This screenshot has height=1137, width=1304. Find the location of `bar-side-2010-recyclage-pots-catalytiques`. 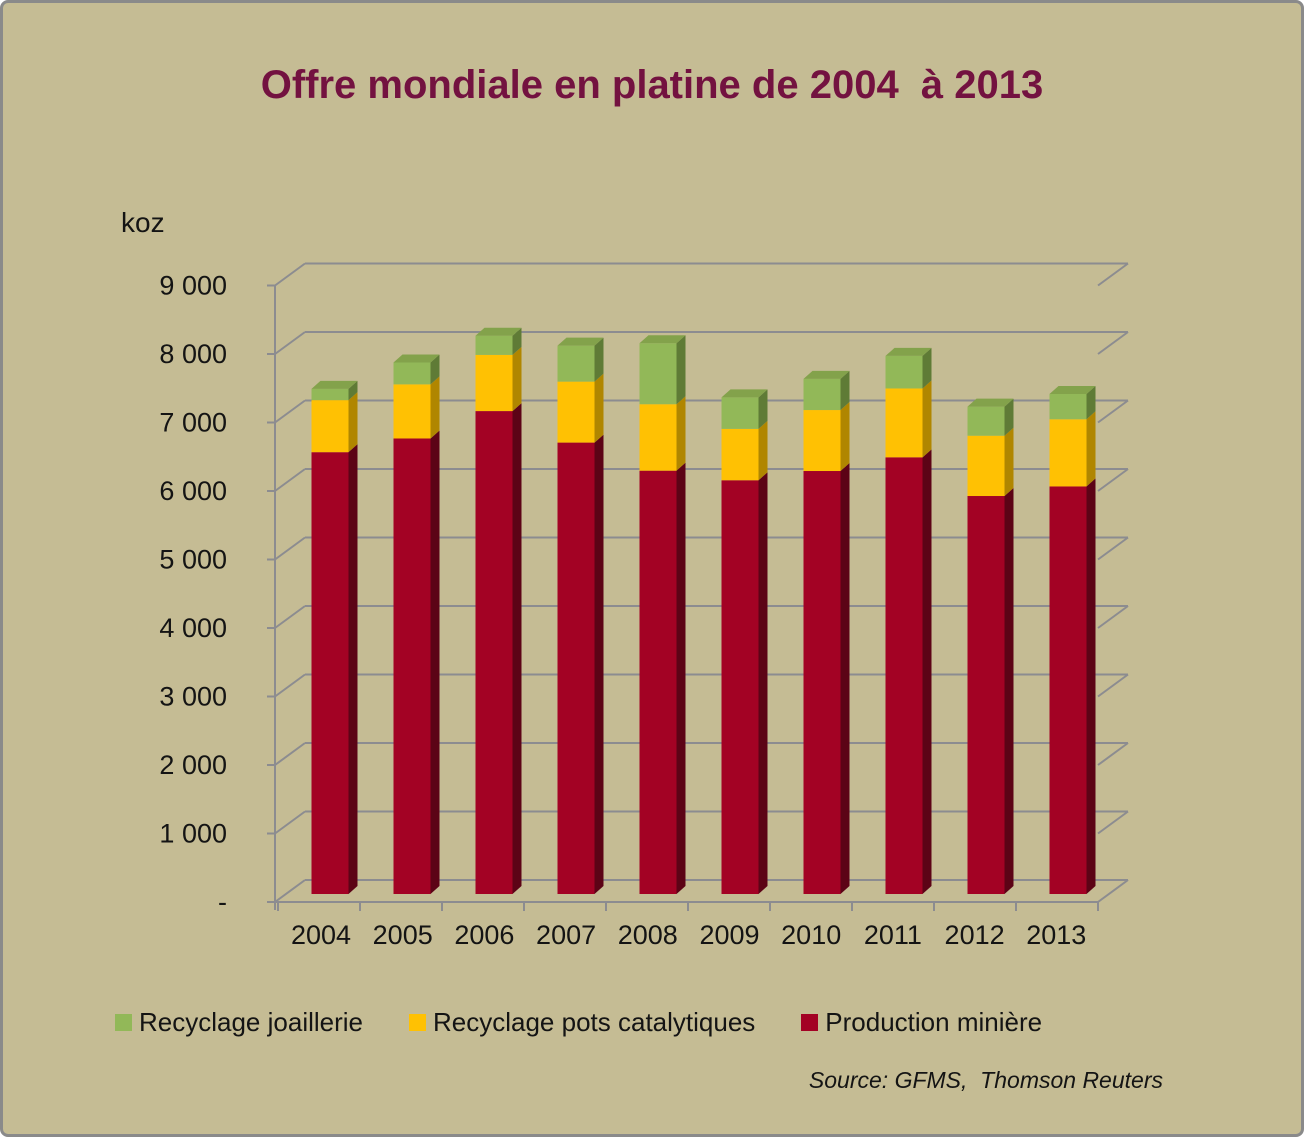

bar-side-2010-recyclage-pots-catalytiques is located at coordinates (845, 437).